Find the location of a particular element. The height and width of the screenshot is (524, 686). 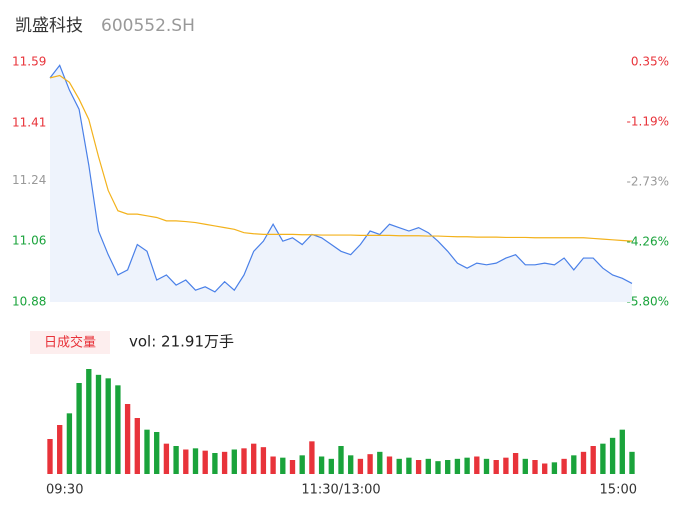

y-tick-label: 11.24 is located at coordinates (29, 180).